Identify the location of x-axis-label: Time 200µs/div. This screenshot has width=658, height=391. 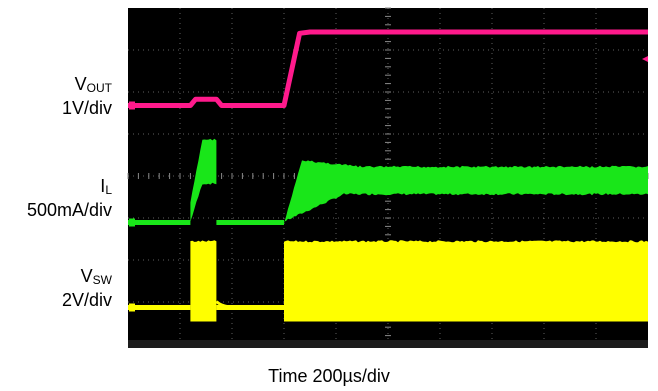
(329, 376).